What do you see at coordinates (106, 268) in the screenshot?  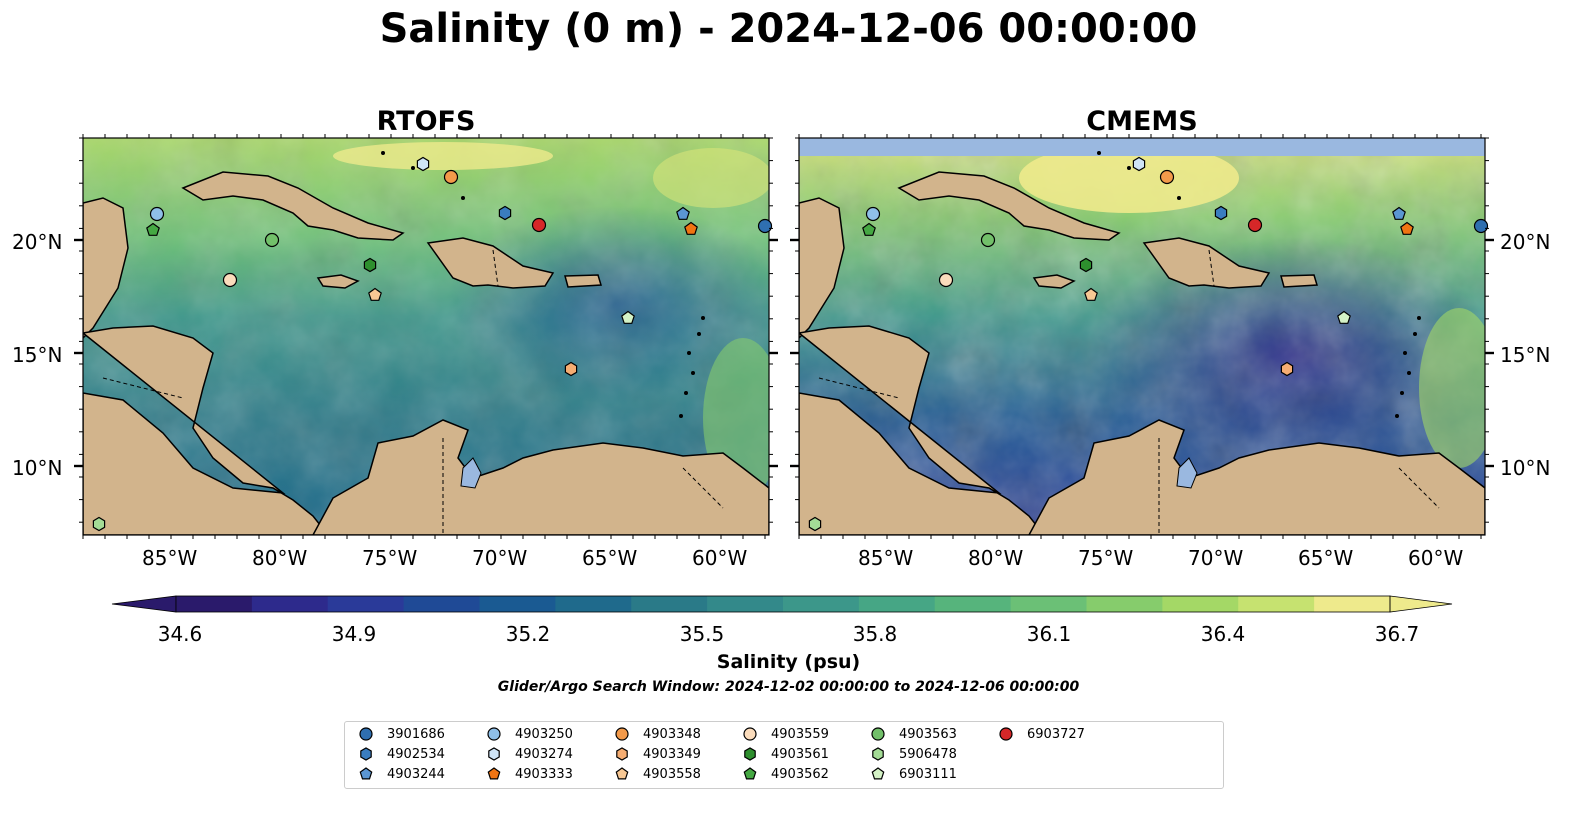 I see `central-america-land` at bounding box center [106, 268].